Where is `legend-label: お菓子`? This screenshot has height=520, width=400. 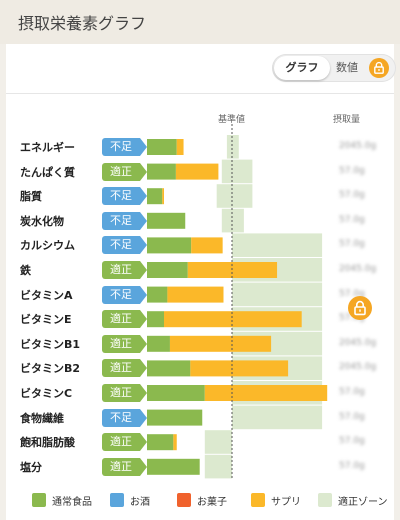 legend-label: お菓子 is located at coordinates (212, 502).